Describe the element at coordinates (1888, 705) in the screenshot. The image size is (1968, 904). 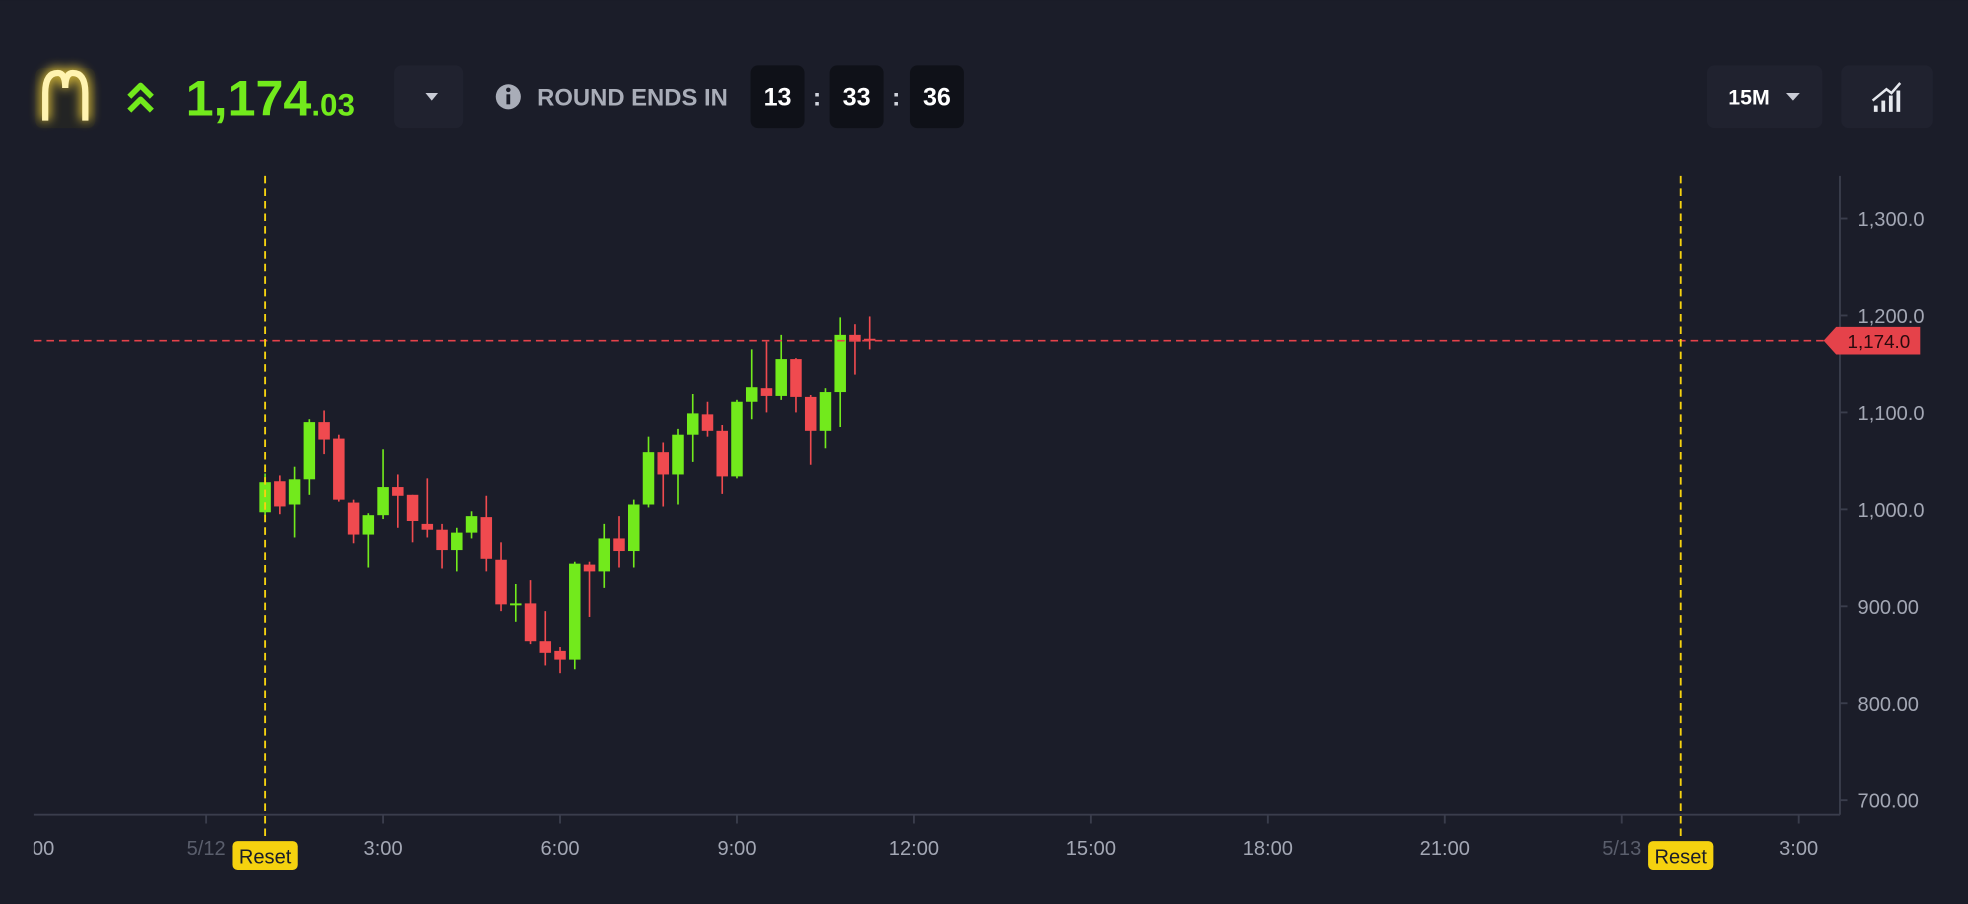
I see `y-tick-label: 800.00` at that location.